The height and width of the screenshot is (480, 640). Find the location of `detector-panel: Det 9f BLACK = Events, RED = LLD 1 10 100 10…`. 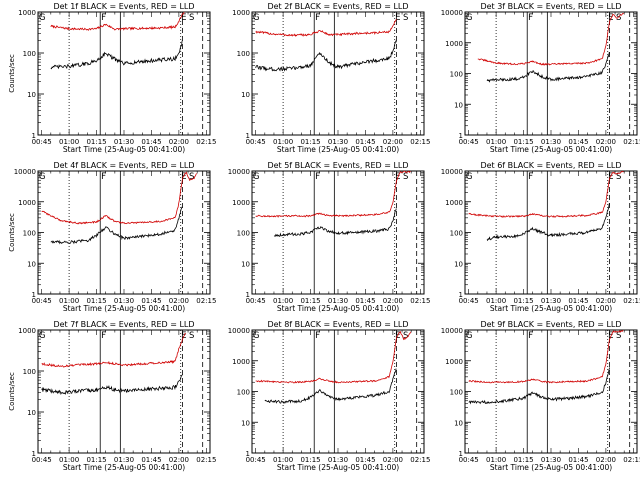

detector-panel: Det 9f BLACK = Events, RED = LLD 1 10 100 10… is located at coordinates (540, 396).